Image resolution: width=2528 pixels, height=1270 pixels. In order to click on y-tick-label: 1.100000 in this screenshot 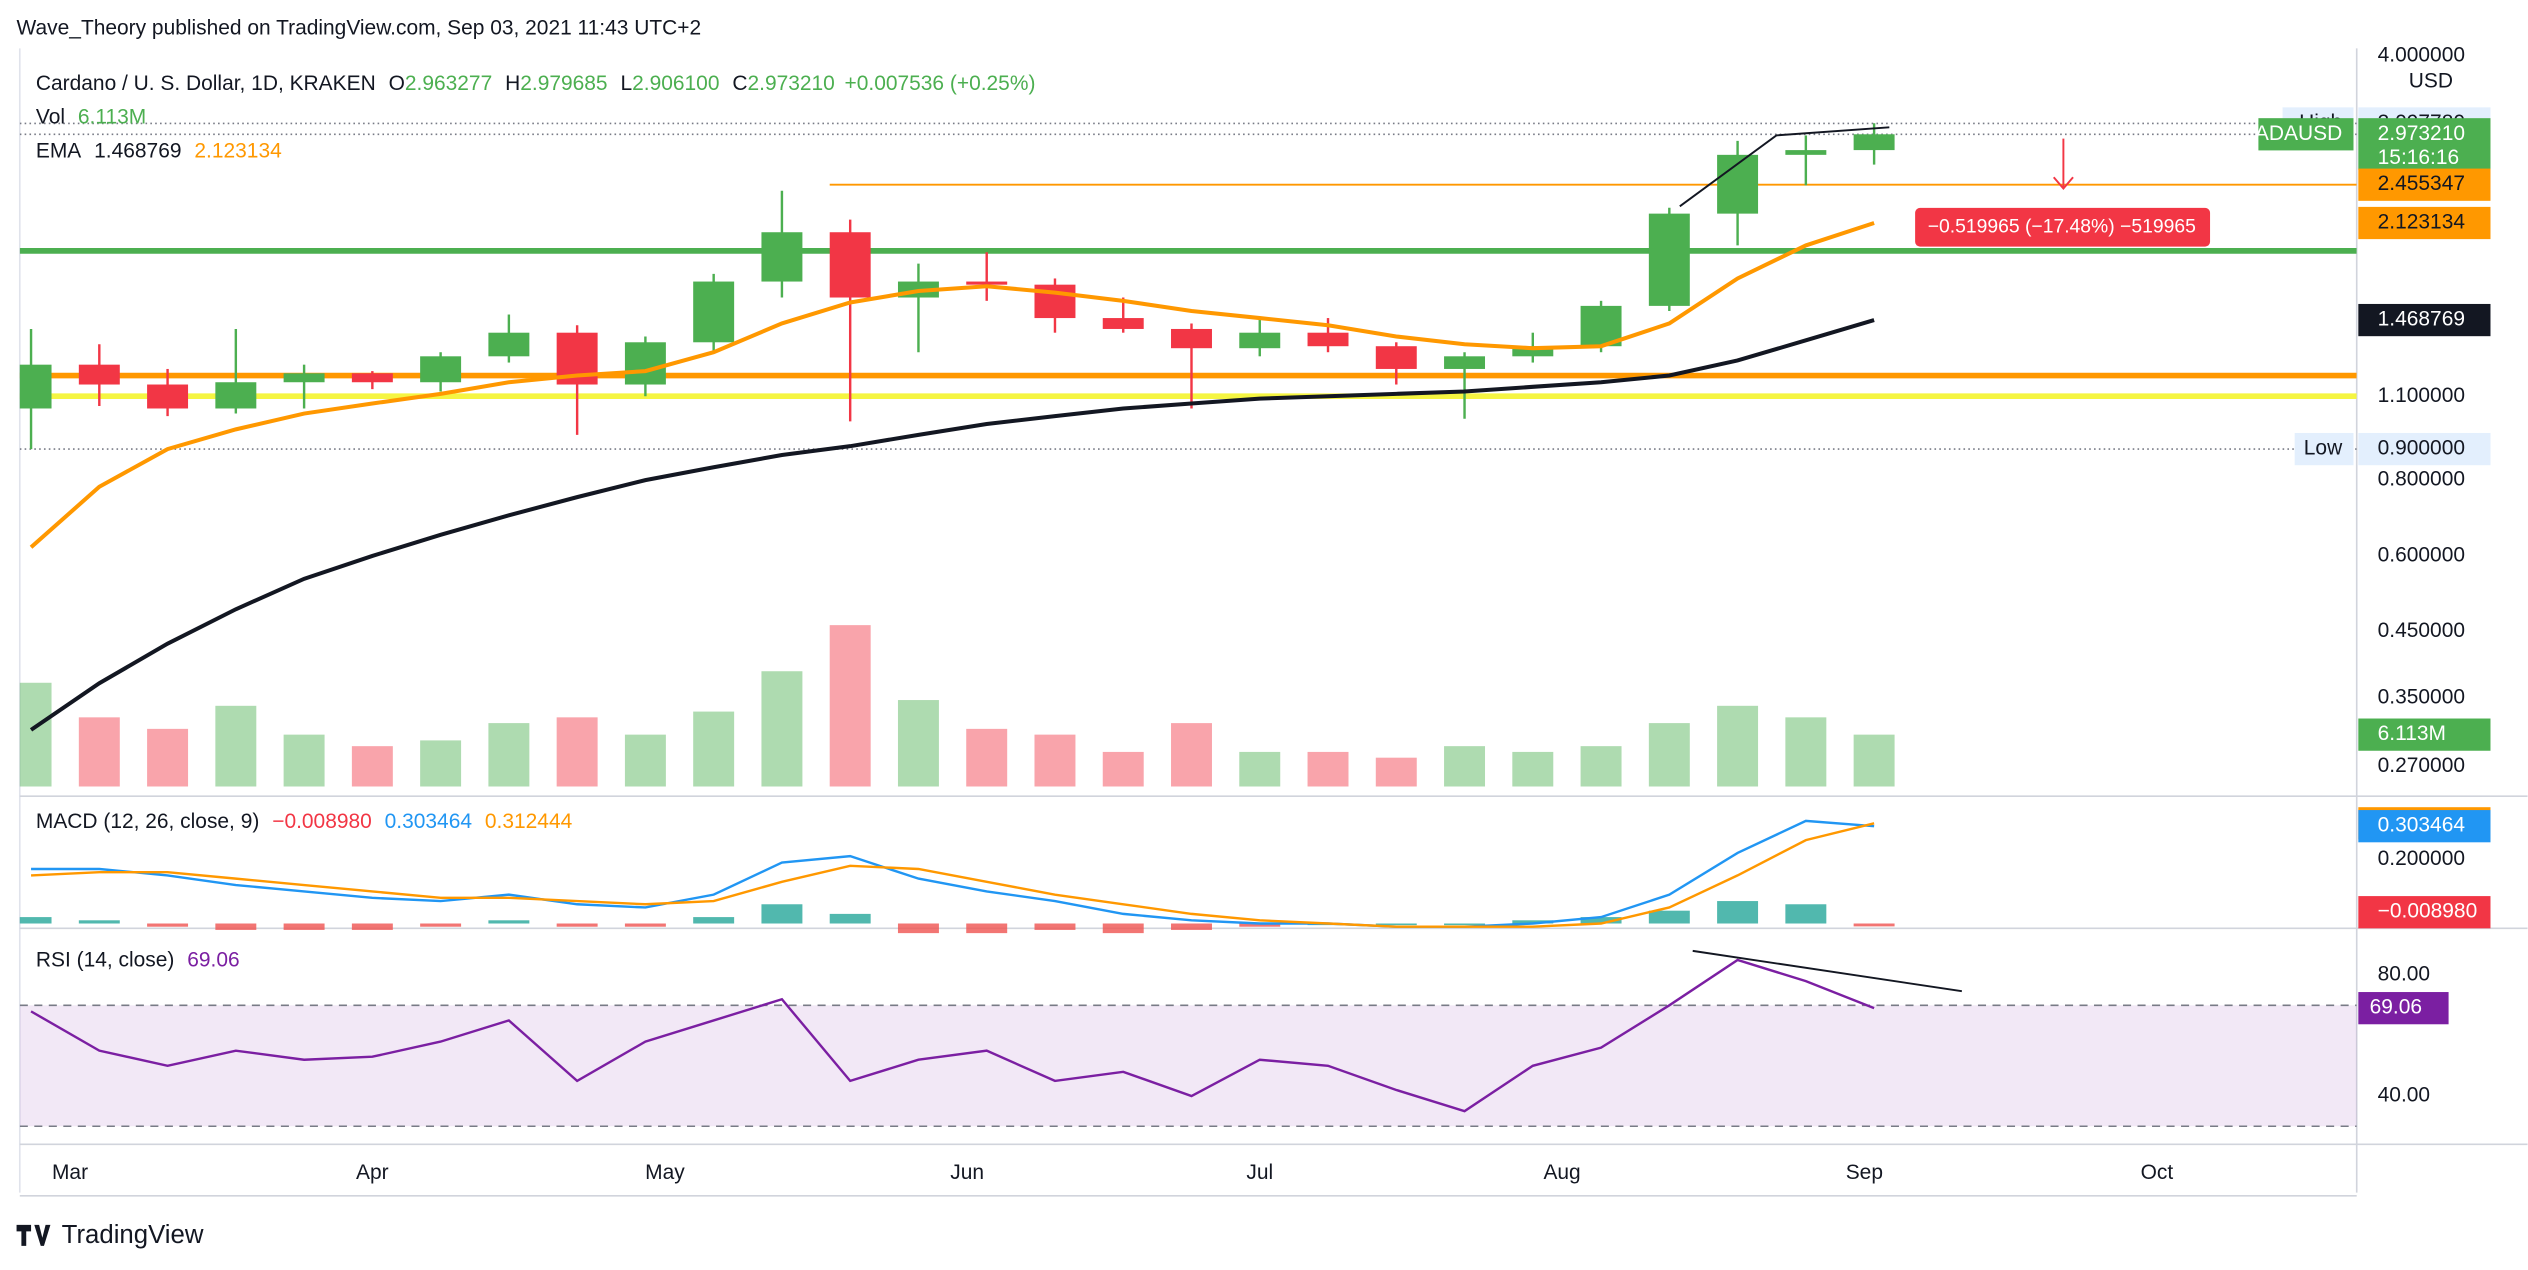, I will do `click(2421, 395)`.